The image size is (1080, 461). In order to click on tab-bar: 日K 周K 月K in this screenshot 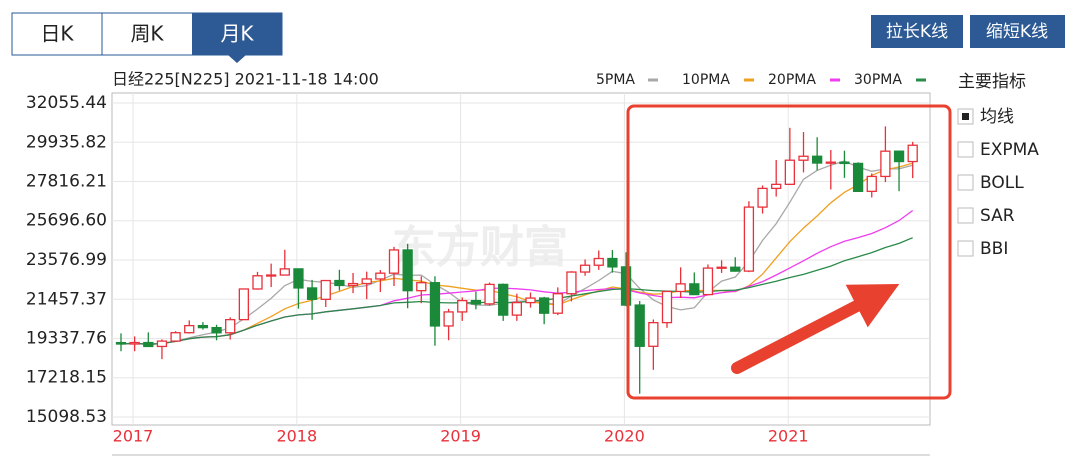, I will do `click(147, 37)`.